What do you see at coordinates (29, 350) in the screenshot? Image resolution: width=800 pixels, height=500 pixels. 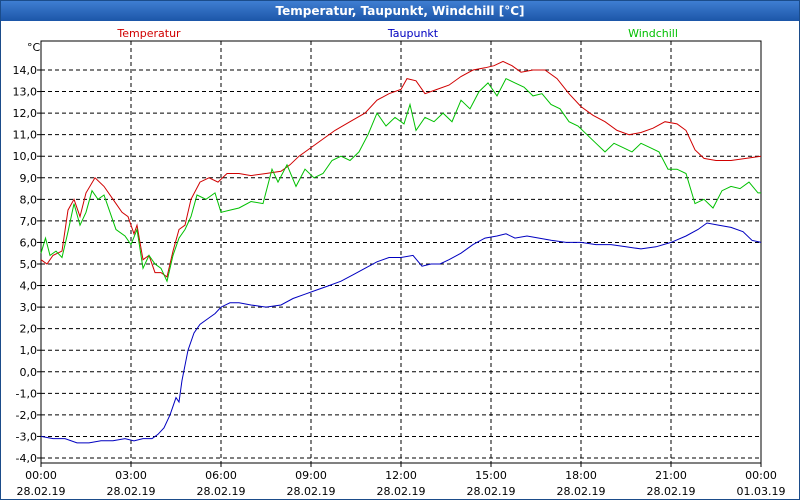 I see `y-tick-label: 1,0` at bounding box center [29, 350].